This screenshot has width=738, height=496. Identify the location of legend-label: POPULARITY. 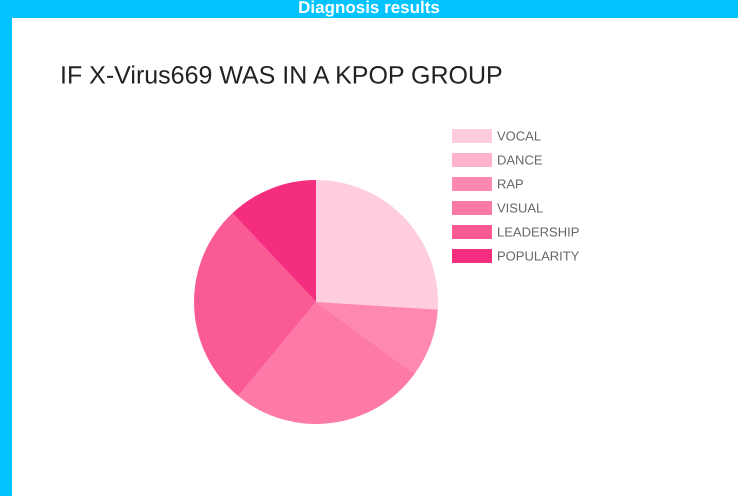
(538, 256).